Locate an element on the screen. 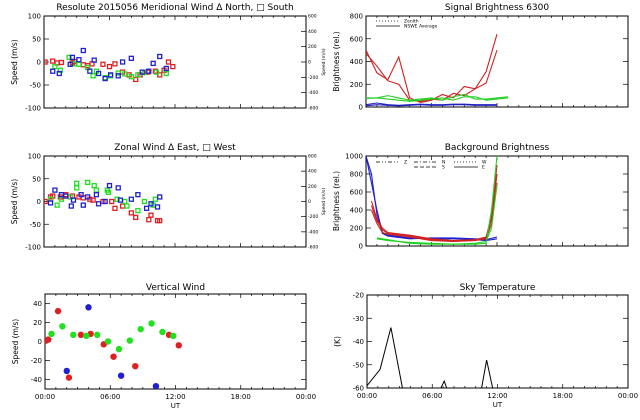 The image size is (640, 420). right-y-axis-label: Speed (m/s) is located at coordinates (324, 202).